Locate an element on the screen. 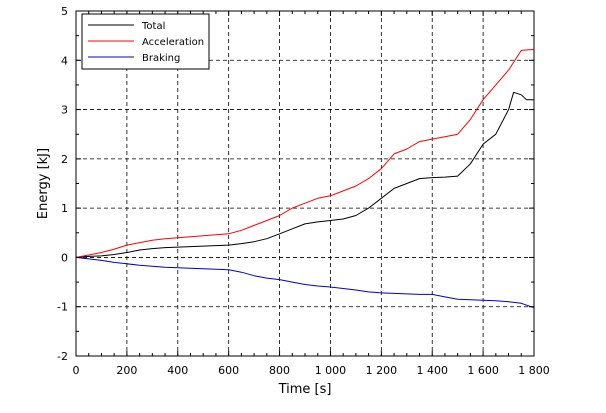  y-tick-label: -1 is located at coordinates (62, 307).